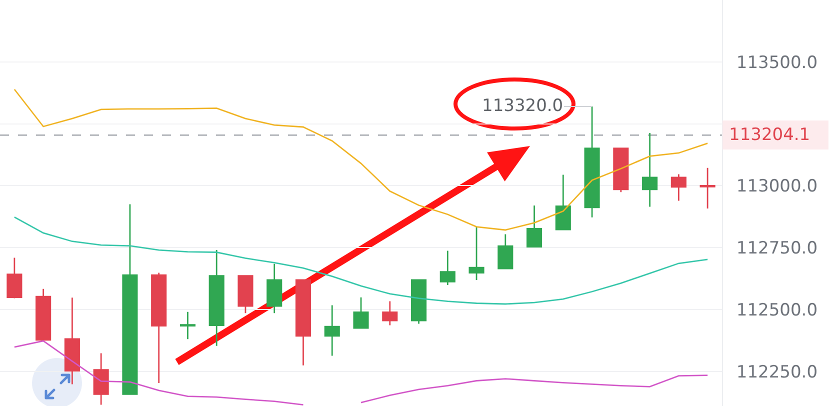  I want to click on annotation: 113320.0, so click(523, 106).